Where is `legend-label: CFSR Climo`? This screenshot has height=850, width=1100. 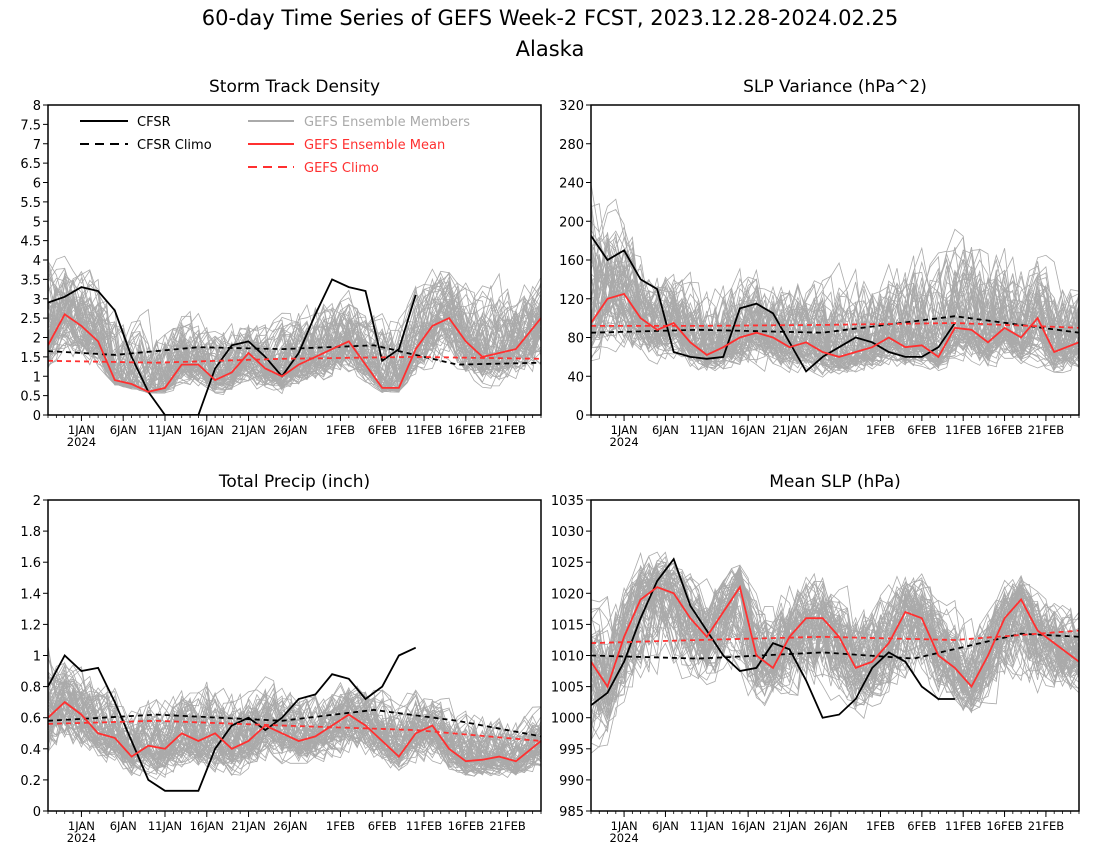 legend-label: CFSR Climo is located at coordinates (174, 145).